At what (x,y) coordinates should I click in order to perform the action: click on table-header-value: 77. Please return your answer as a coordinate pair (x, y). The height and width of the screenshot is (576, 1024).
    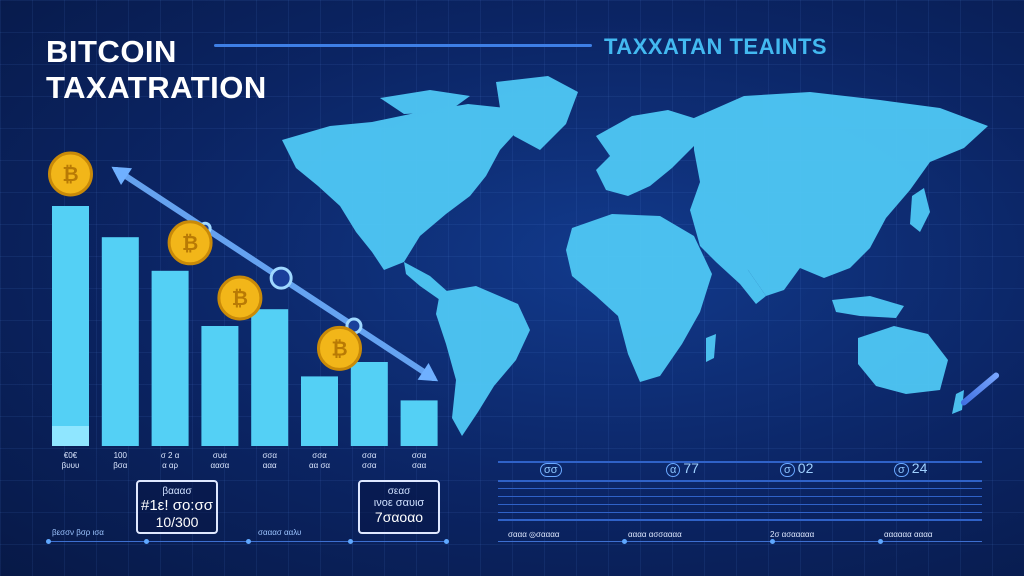
    Looking at the image, I should click on (691, 468).